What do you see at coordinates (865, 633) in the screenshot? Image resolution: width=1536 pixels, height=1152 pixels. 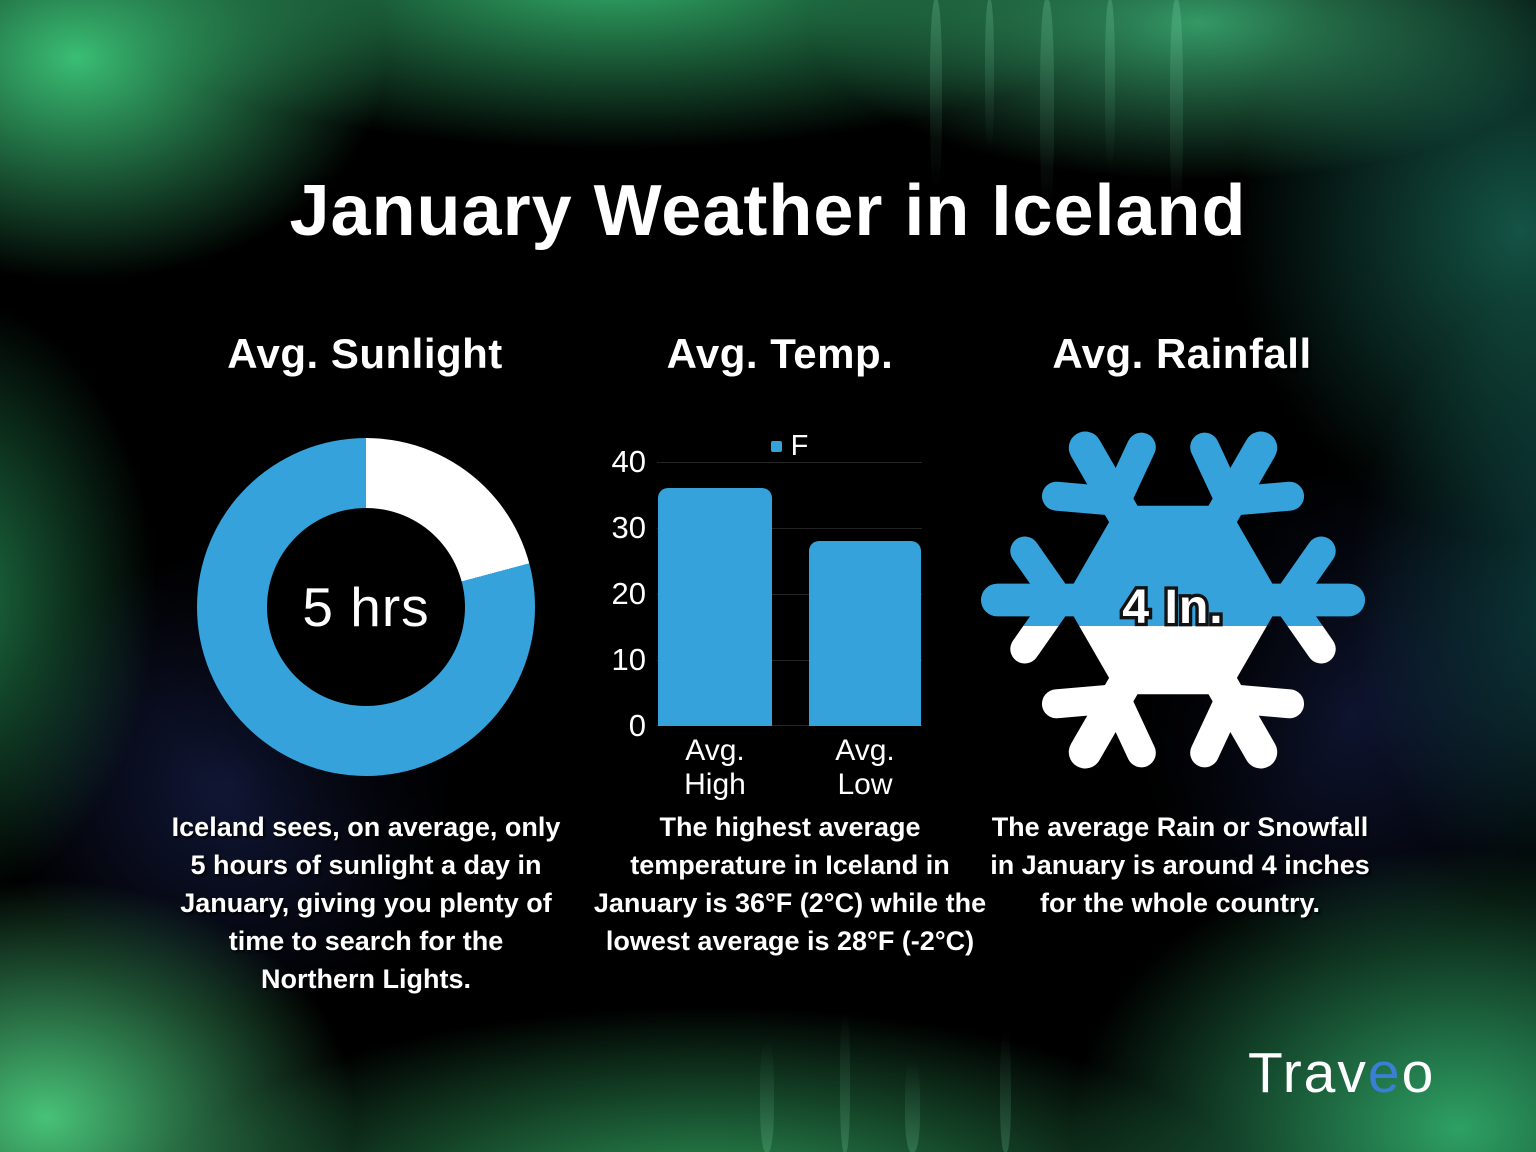 I see `bar-avg-low` at bounding box center [865, 633].